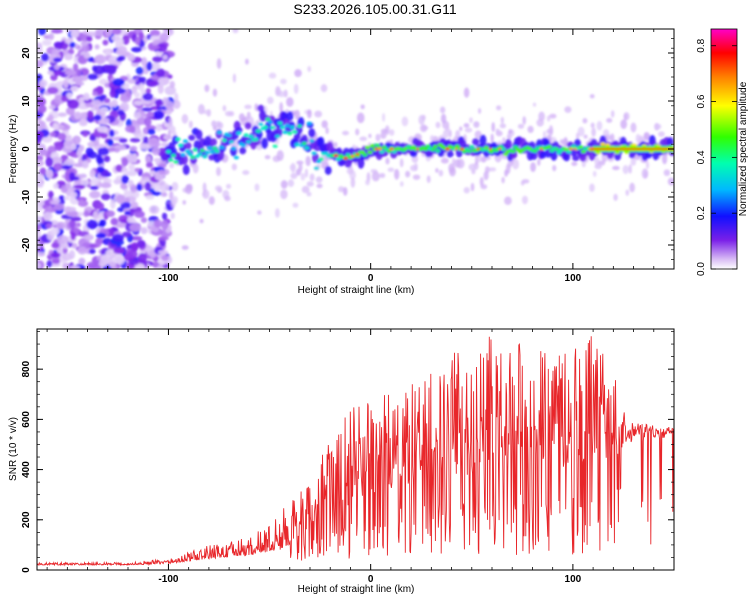 Image resolution: width=750 pixels, height=600 pixels. Describe the element at coordinates (26, 196) in the screenshot. I see `spectrogram-y-tick-label: -10` at that location.